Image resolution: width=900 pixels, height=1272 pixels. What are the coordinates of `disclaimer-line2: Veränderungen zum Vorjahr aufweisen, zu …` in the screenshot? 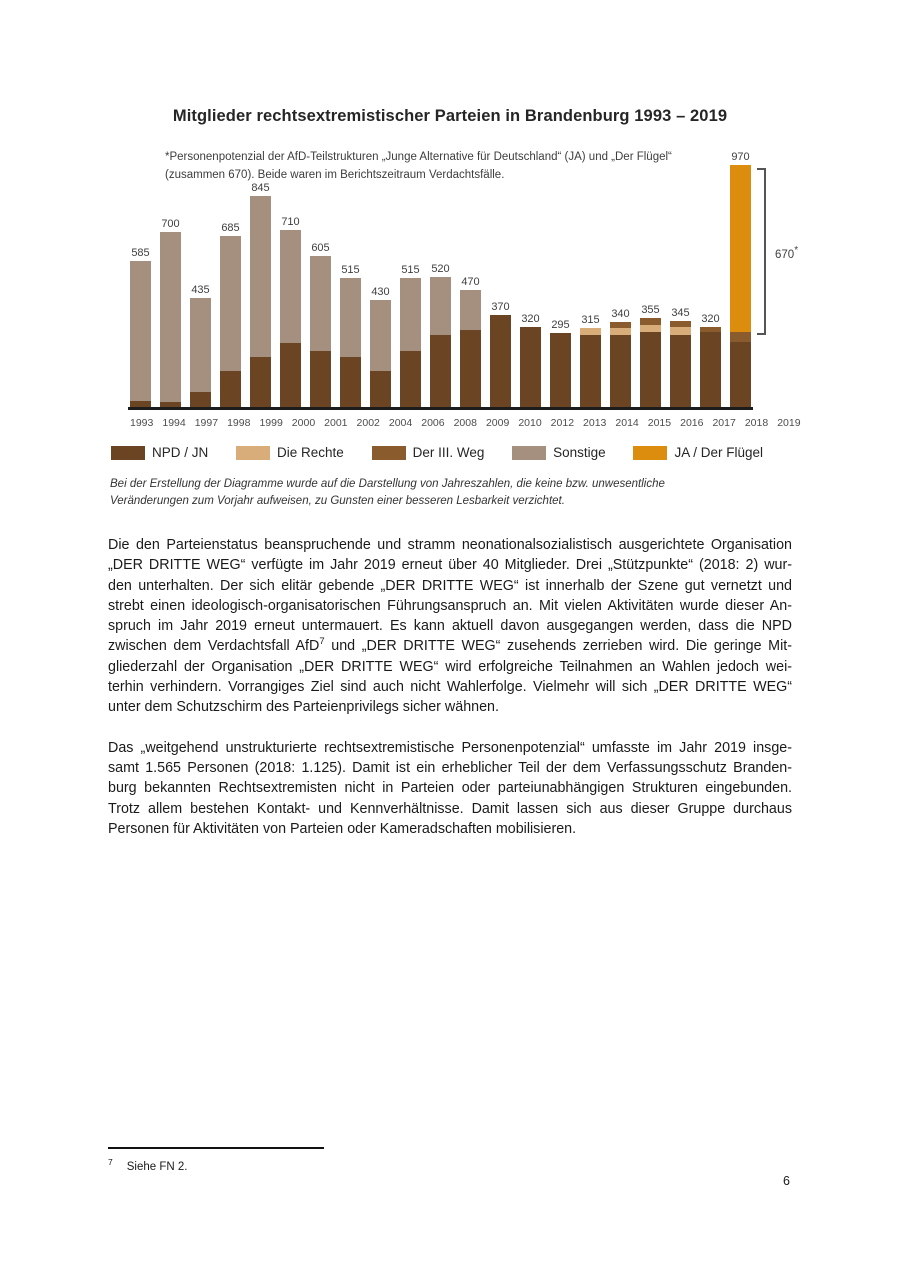 It's located at (337, 500).